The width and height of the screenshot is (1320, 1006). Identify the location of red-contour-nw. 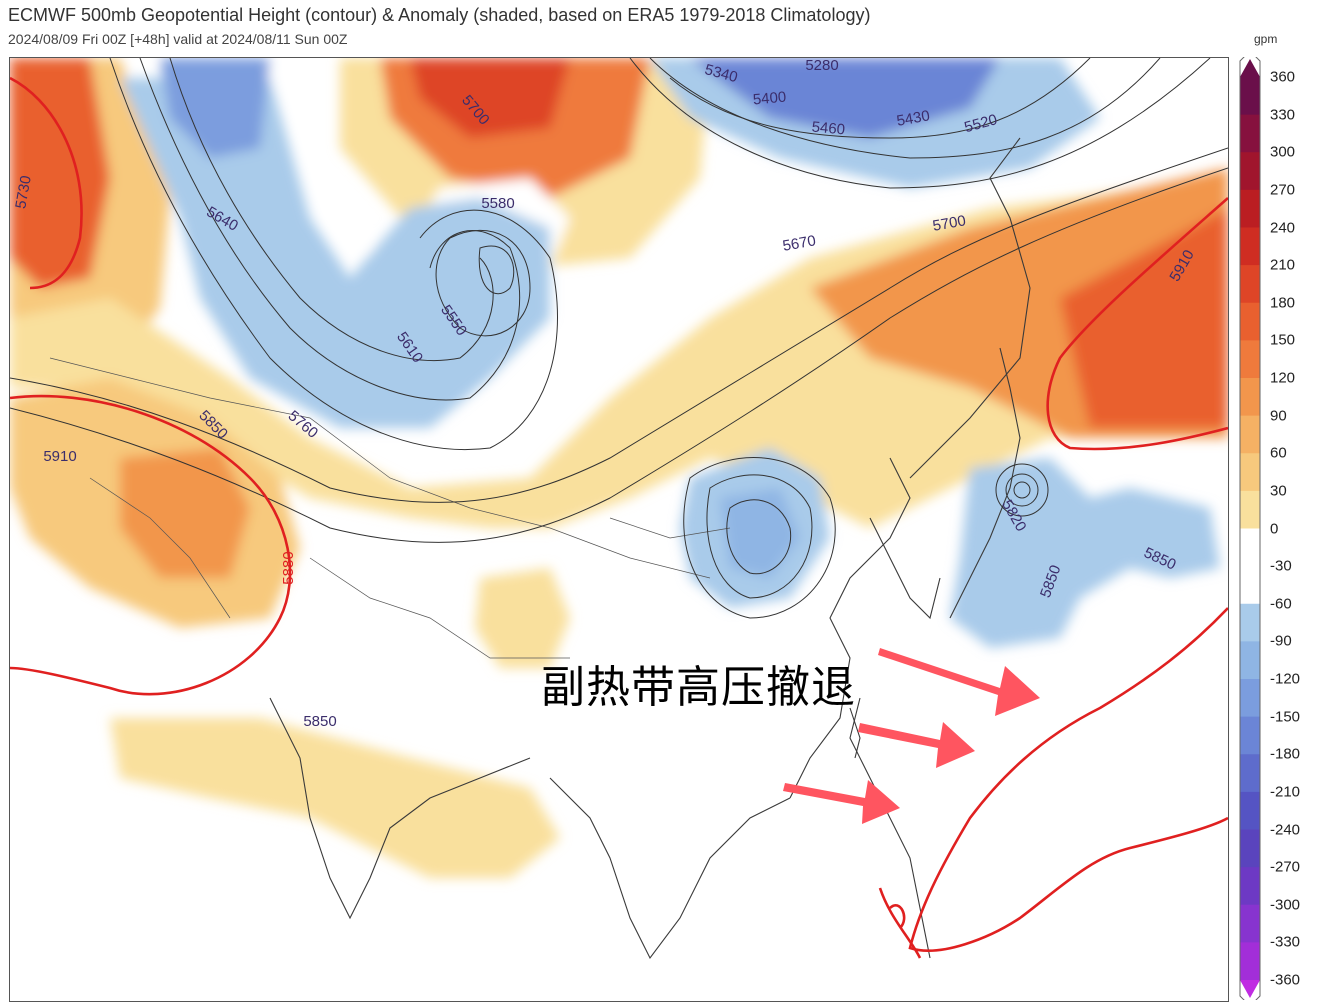
(46, 183).